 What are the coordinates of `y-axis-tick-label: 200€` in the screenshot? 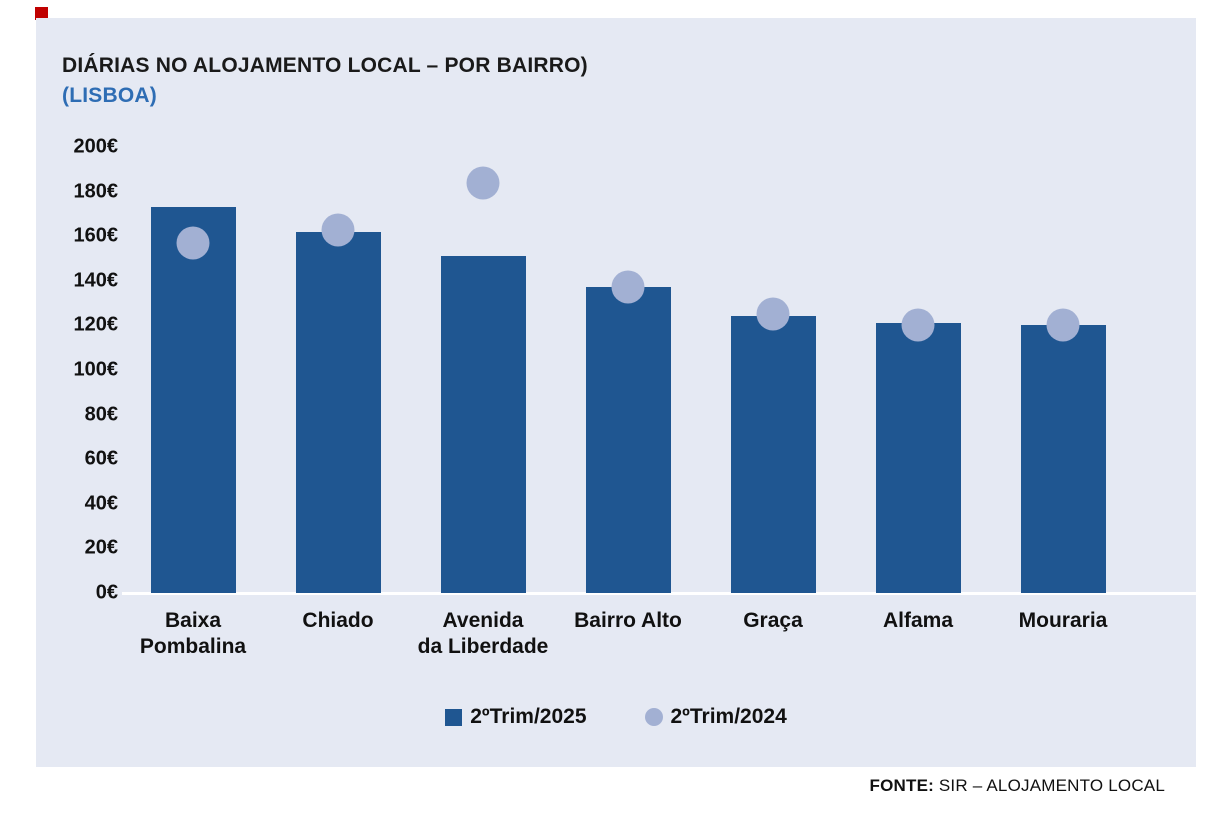 It's located at (96, 146).